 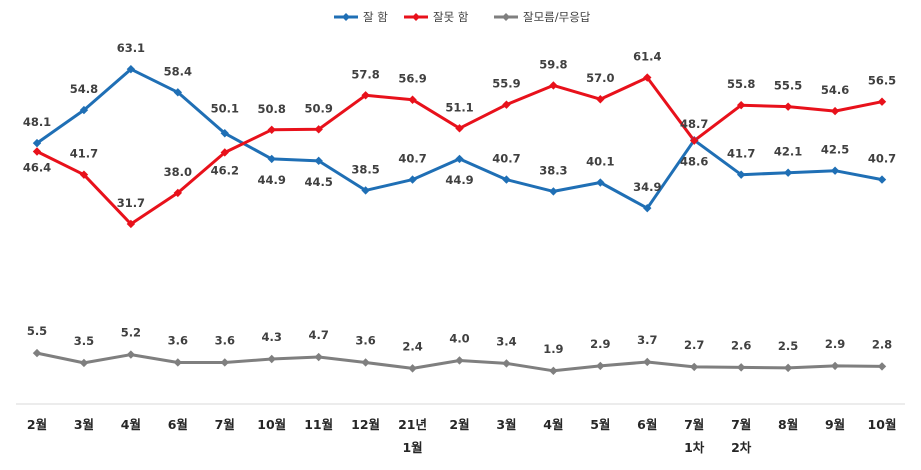 What do you see at coordinates (741, 84) in the screenshot?
I see `data-label-disapprove: 55.8` at bounding box center [741, 84].